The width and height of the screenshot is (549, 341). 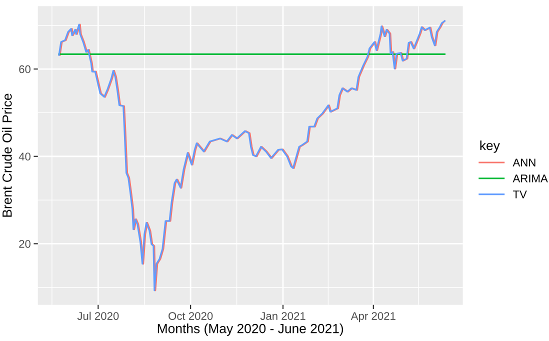 What do you see at coordinates (251, 330) in the screenshot?
I see `x-axis-title: Months (May 2020 - June 2021)` at bounding box center [251, 330].